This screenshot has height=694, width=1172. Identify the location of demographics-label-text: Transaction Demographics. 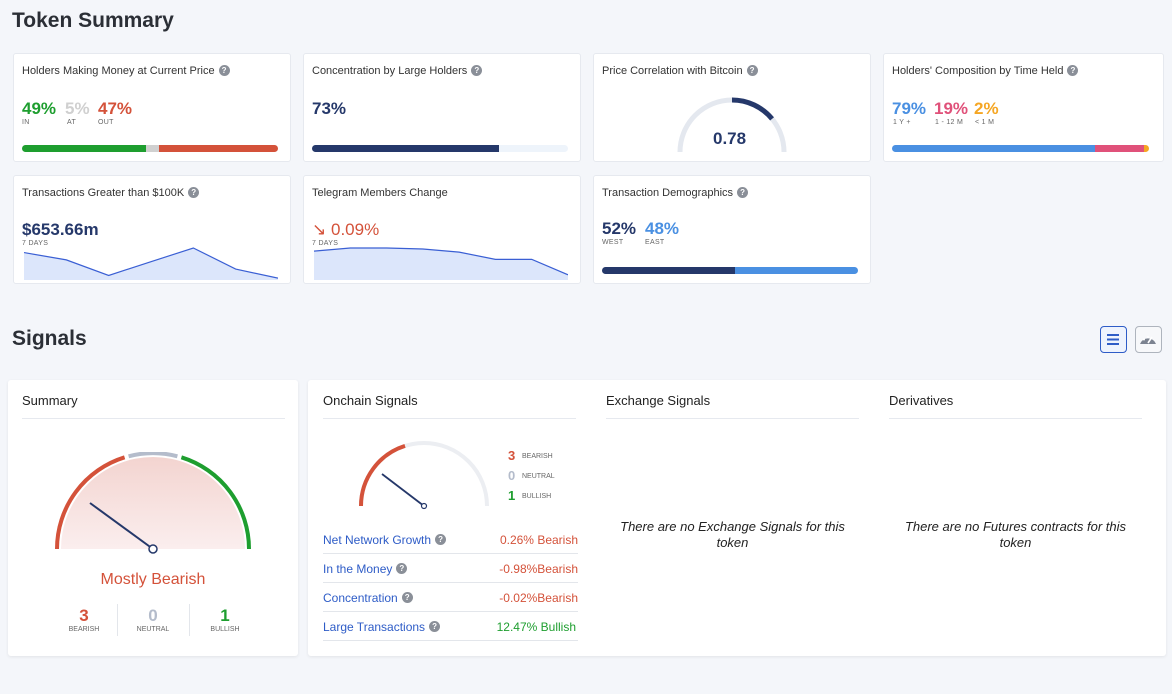
(668, 193).